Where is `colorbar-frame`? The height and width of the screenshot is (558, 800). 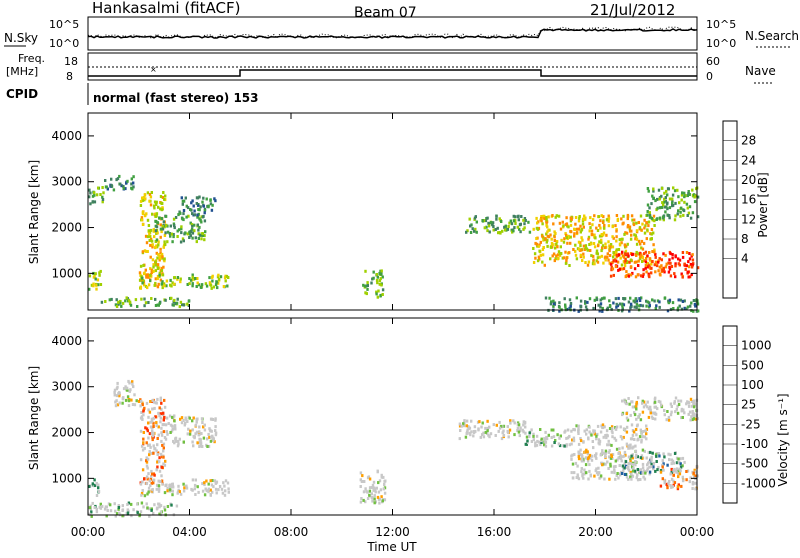 colorbar-frame is located at coordinates (730, 414).